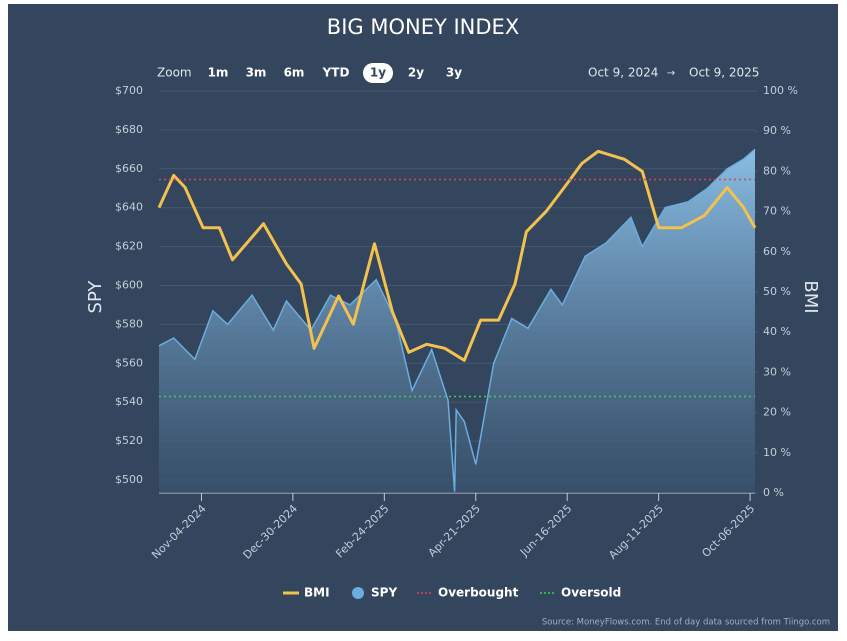 Image resolution: width=847 pixels, height=641 pixels. I want to click on y-tick-label: $660, so click(129, 168).